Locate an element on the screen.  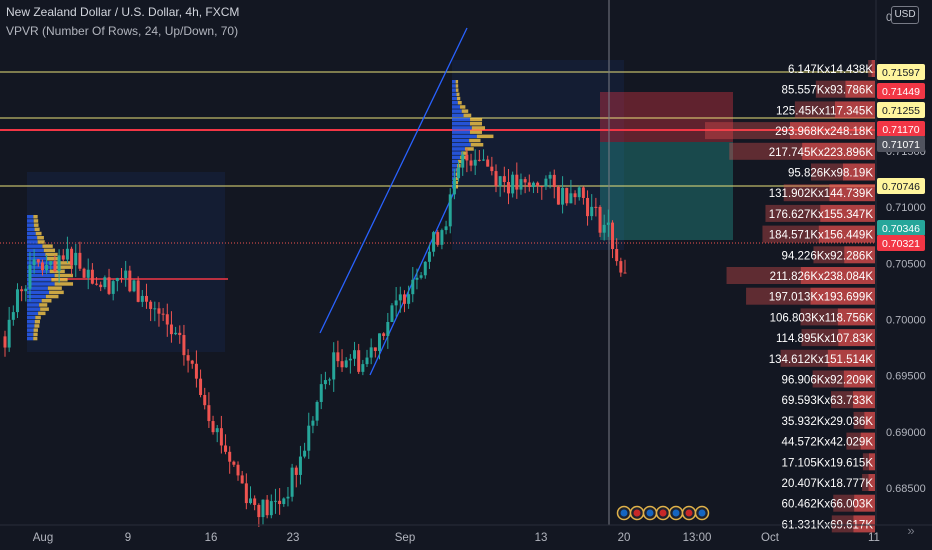
vp-row-label: 85.557Kx93.786K is located at coordinates (828, 91).